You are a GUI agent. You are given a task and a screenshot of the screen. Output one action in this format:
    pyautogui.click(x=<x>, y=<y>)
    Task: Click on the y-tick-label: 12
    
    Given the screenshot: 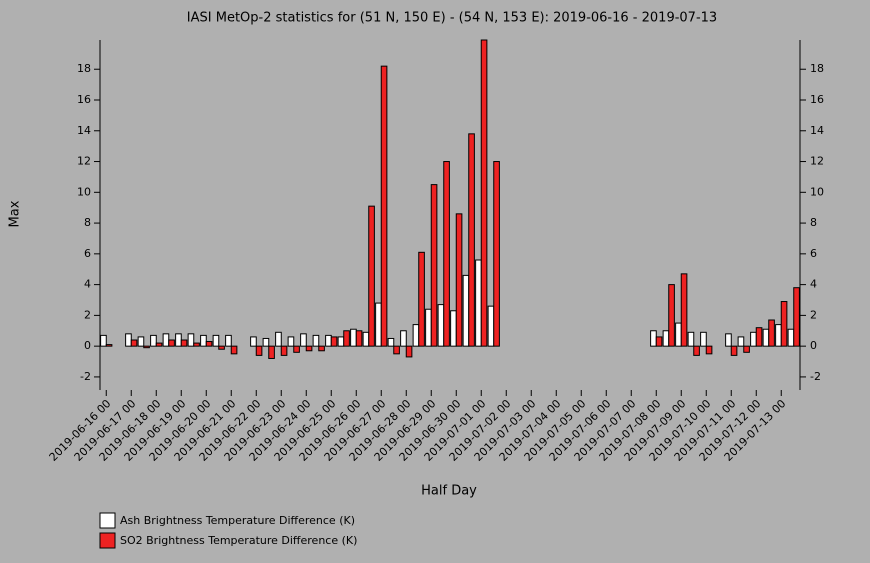 What is the action you would take?
    pyautogui.click(x=84, y=161)
    